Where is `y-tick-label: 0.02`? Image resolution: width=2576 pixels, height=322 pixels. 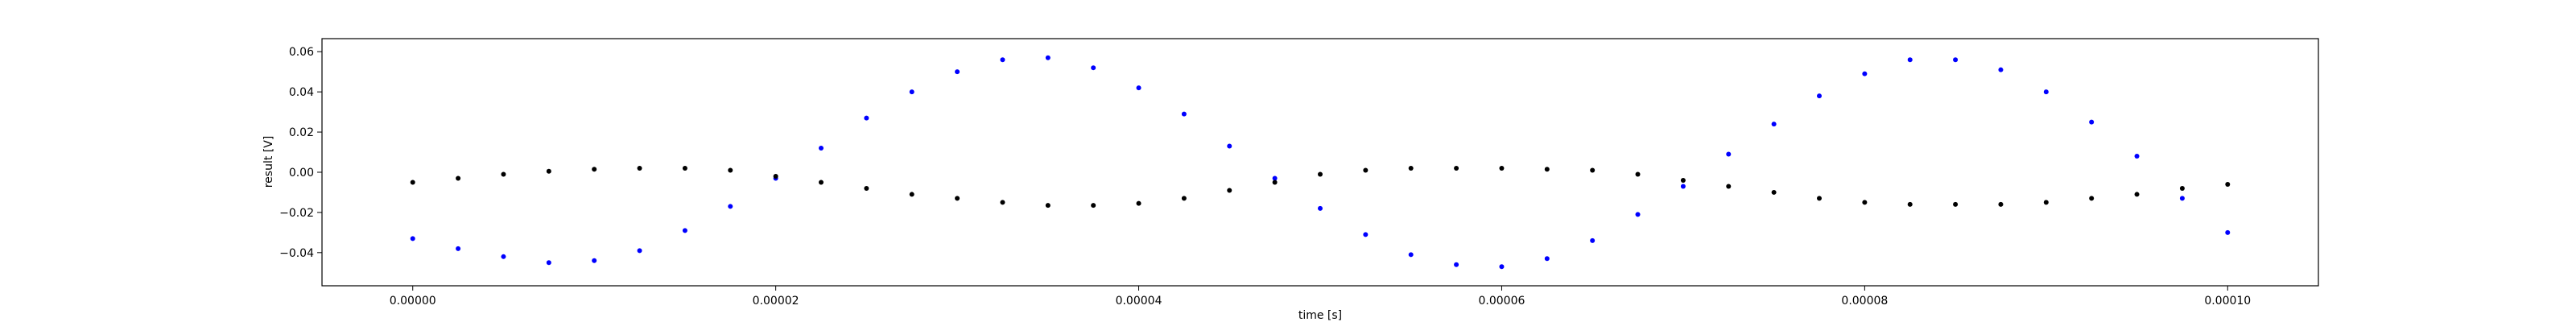 y-tick-label: 0.02 is located at coordinates (301, 132).